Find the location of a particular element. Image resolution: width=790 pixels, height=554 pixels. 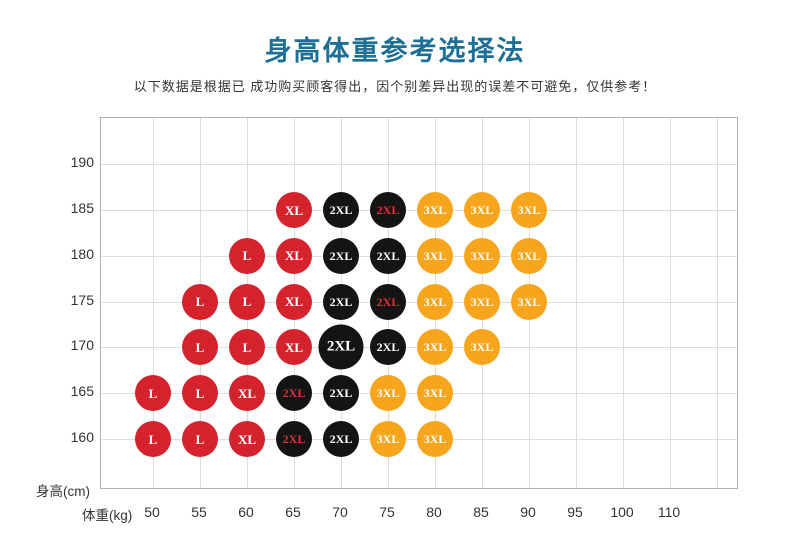

y-tick-label: 185 is located at coordinates (82, 208).